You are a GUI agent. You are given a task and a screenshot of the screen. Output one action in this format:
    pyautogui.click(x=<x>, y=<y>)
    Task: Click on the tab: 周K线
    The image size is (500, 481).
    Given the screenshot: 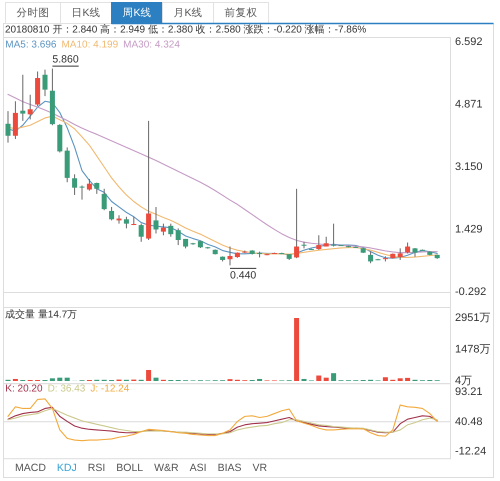 What is the action you would take?
    pyautogui.click(x=137, y=13)
    